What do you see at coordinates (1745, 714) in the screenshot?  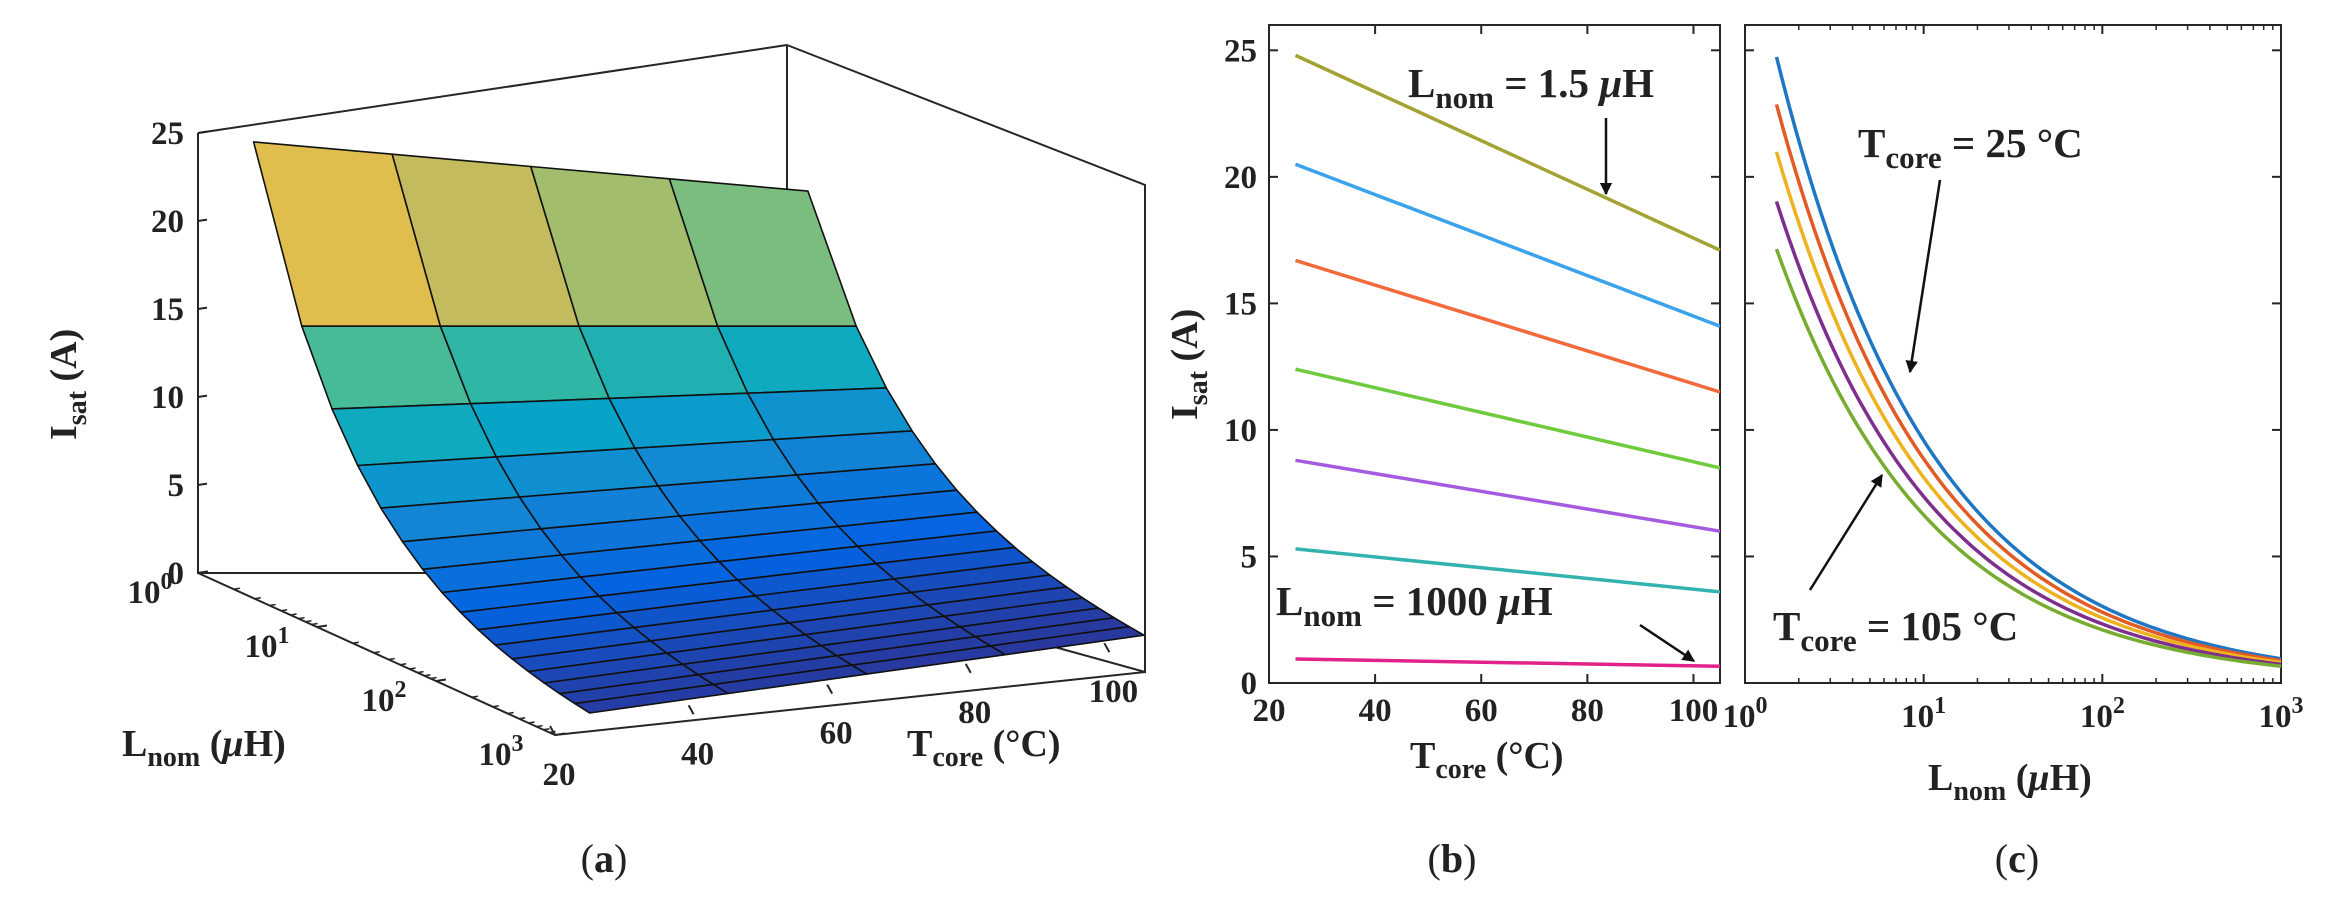 I see `c-x-tick-label: 10⁰` at bounding box center [1745, 714].